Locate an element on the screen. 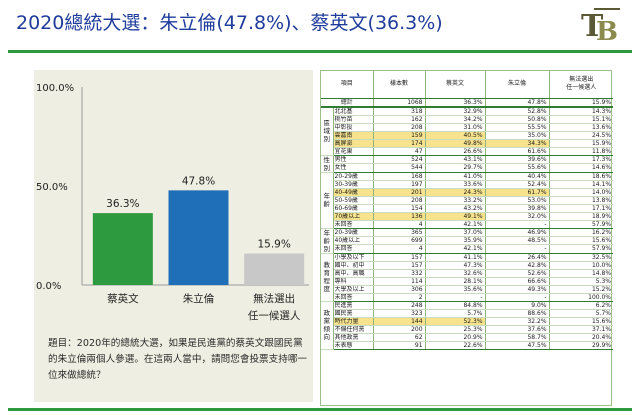 The width and height of the screenshot is (640, 415). percent-cell: 5.7% is located at coordinates (581, 313).